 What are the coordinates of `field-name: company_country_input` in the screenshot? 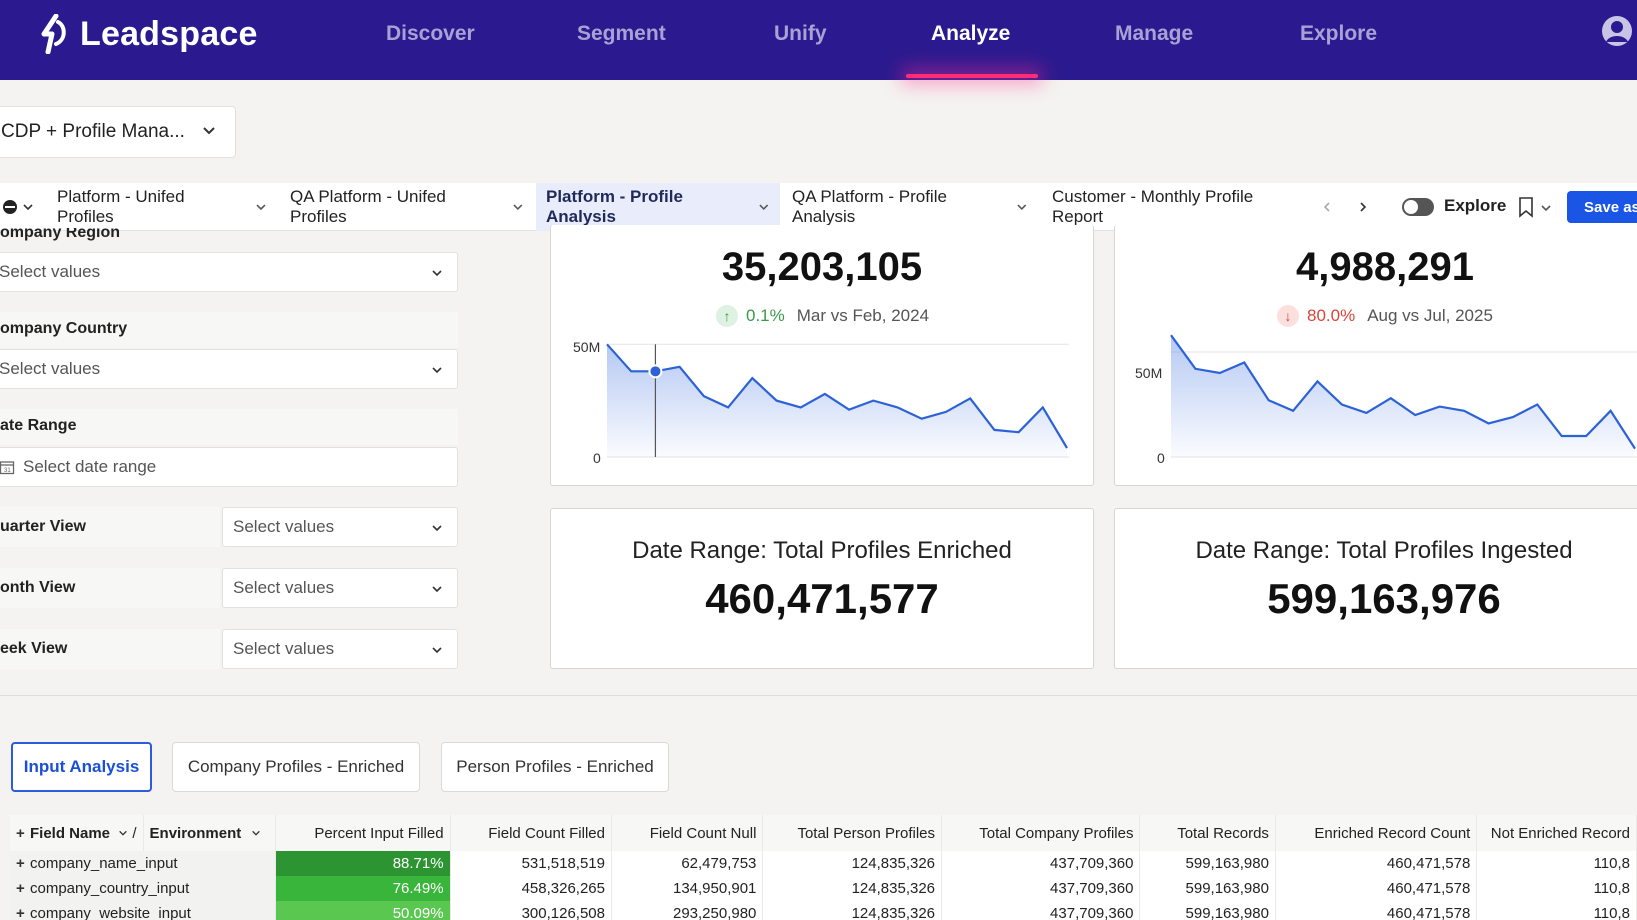 It's located at (110, 888).